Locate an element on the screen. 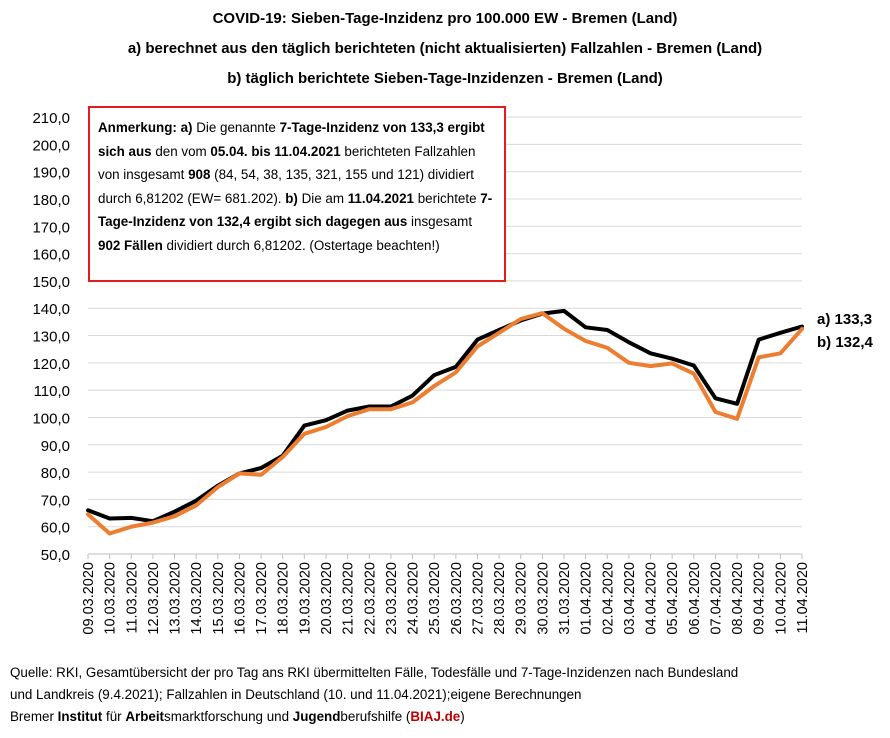 This screenshot has width=890, height=738. y-tick-label: 70,0 is located at coordinates (55, 500).